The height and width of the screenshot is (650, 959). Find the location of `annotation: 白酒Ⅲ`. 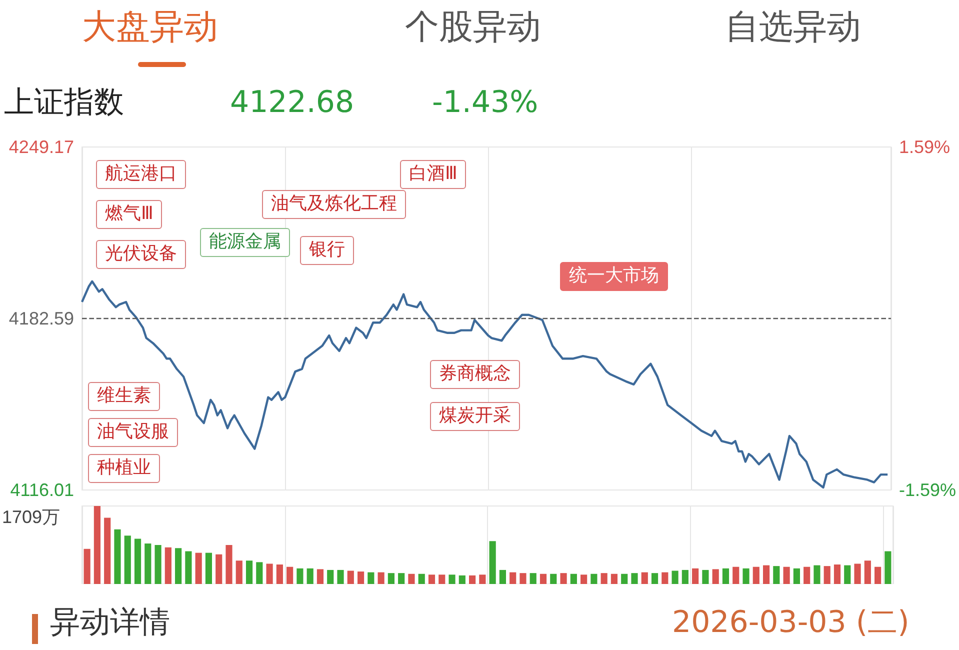

annotation: 白酒Ⅲ is located at coordinates (433, 174).